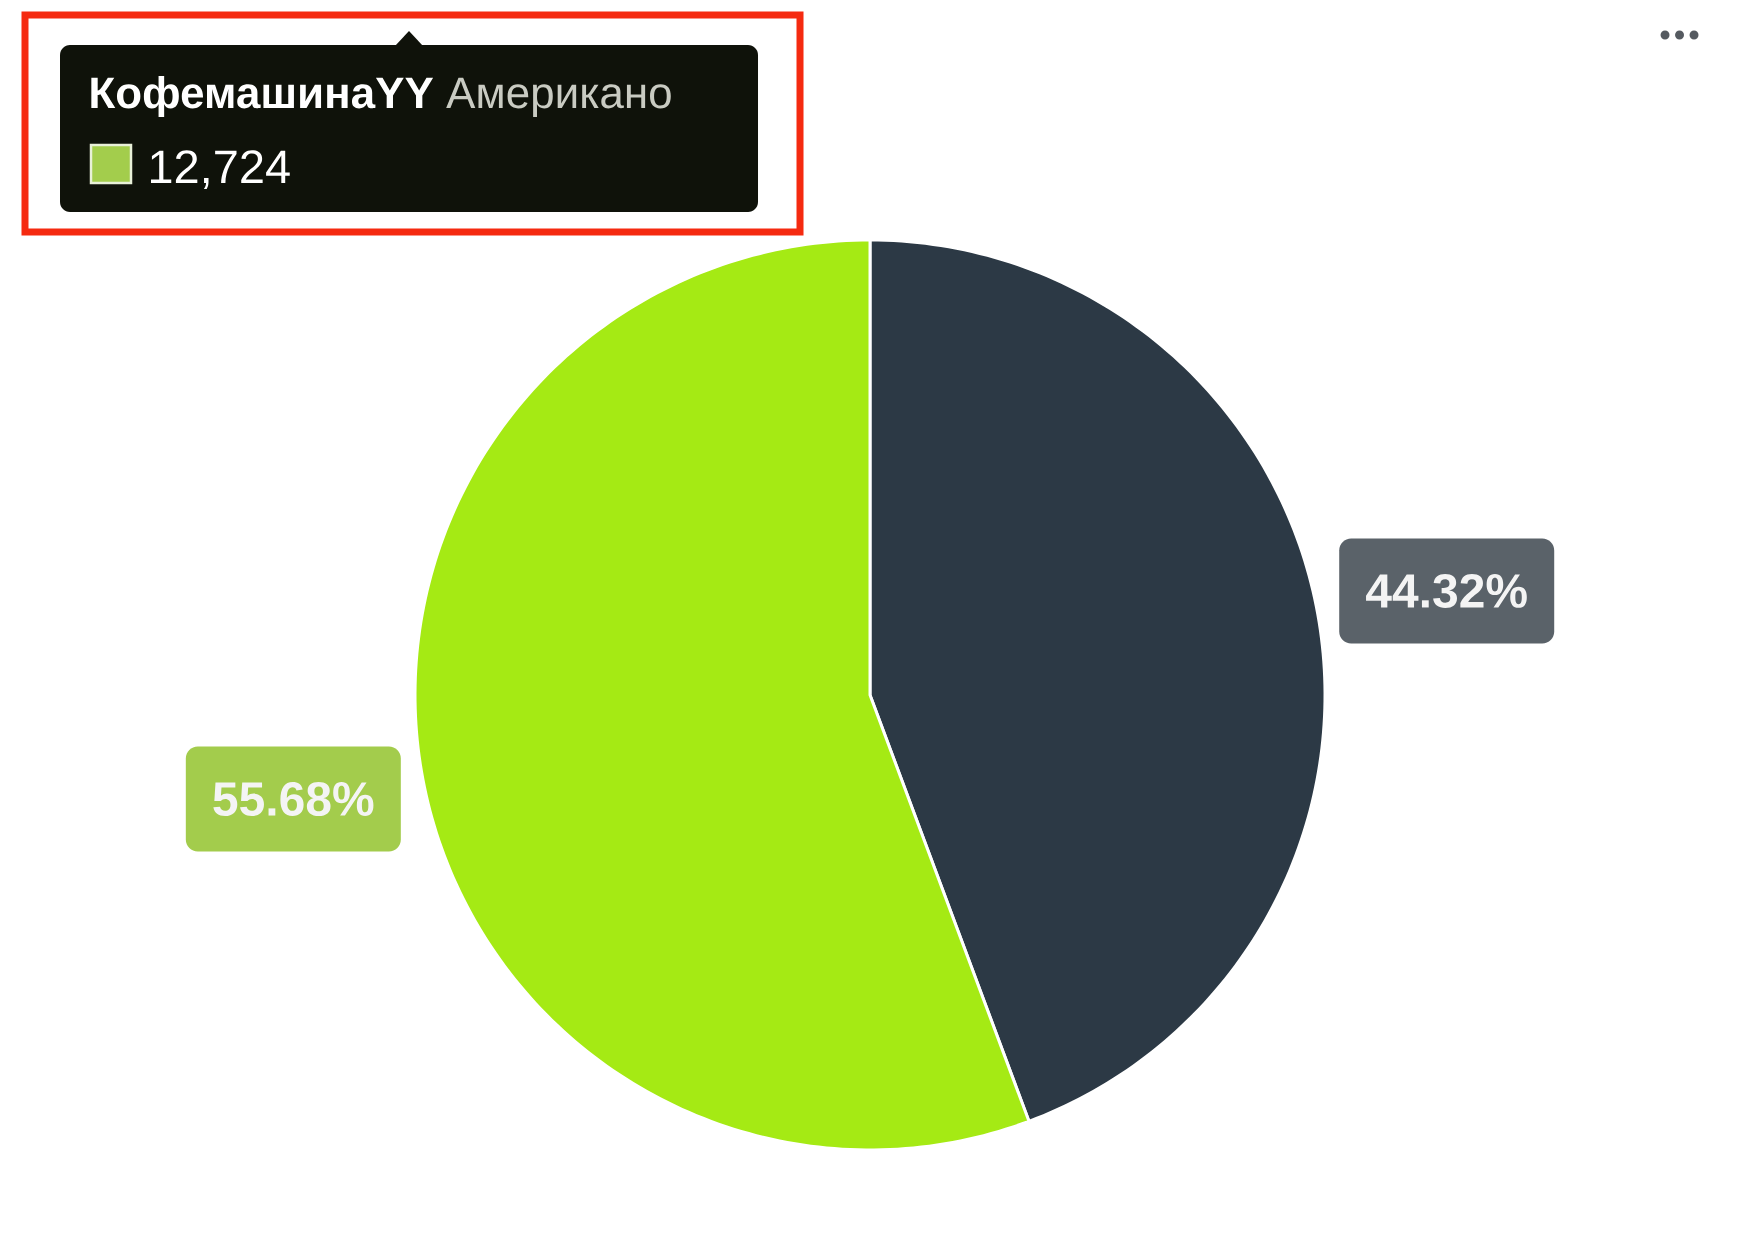  What do you see at coordinates (220, 169) in the screenshot?
I see `text: 12,724` at bounding box center [220, 169].